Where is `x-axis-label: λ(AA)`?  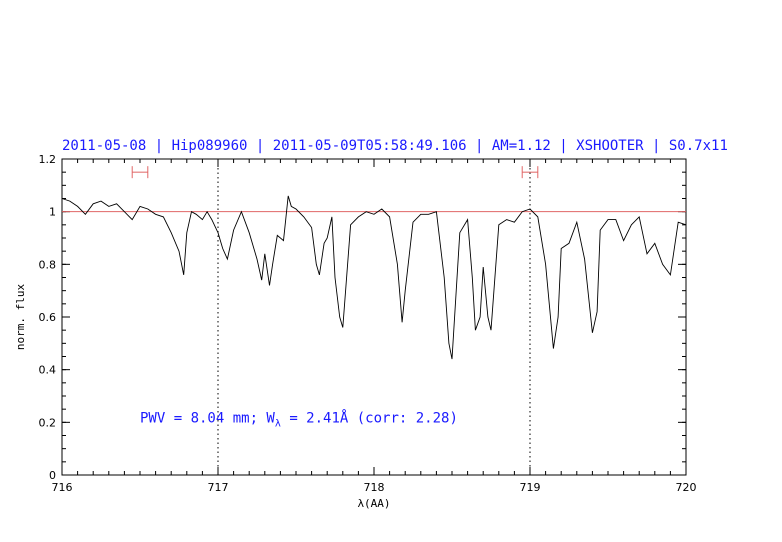
x-axis-label: λ(AA) is located at coordinates (373, 503).